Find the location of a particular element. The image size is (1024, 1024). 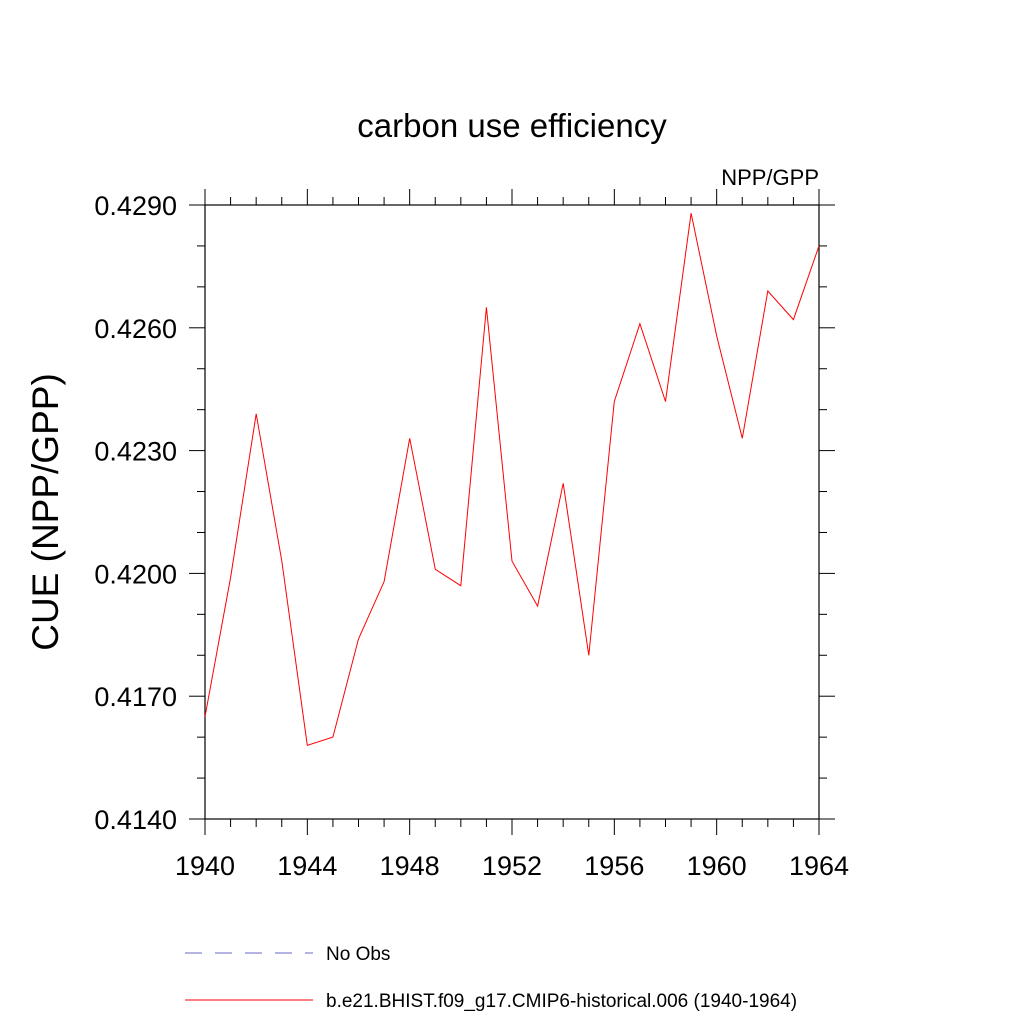

x-tick-label: 1940 is located at coordinates (205, 866).